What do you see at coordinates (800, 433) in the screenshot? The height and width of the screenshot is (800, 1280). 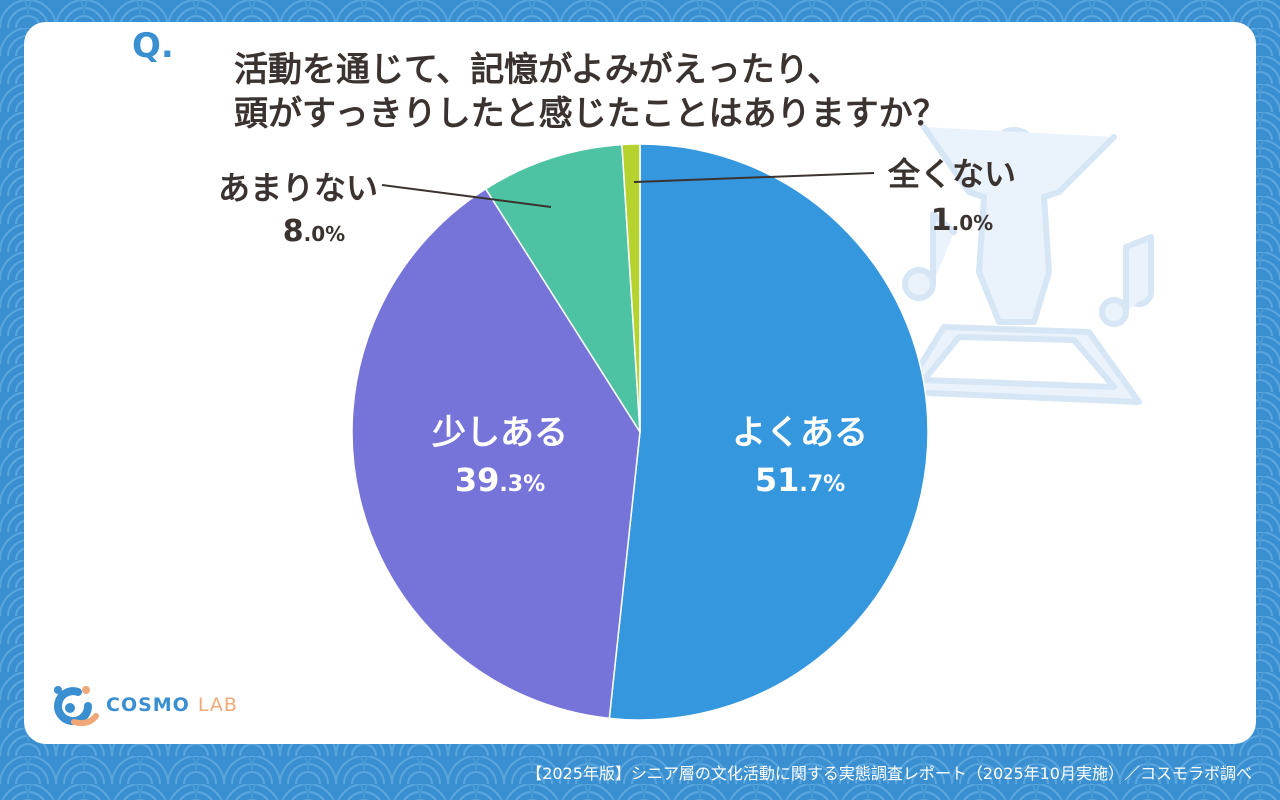 I see `slice-label-yokuaru: よくある` at bounding box center [800, 433].